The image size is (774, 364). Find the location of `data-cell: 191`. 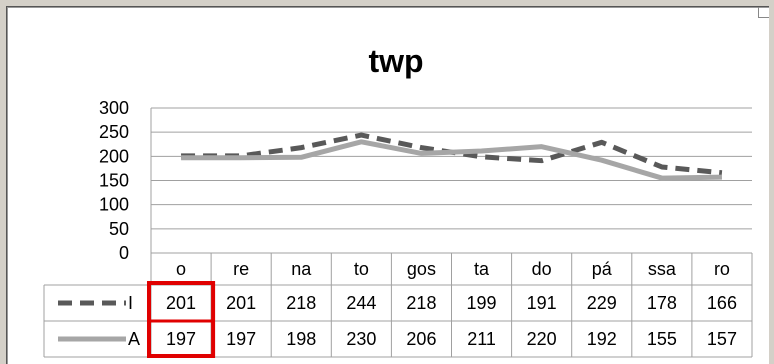

data-cell: 191 is located at coordinates (542, 303).